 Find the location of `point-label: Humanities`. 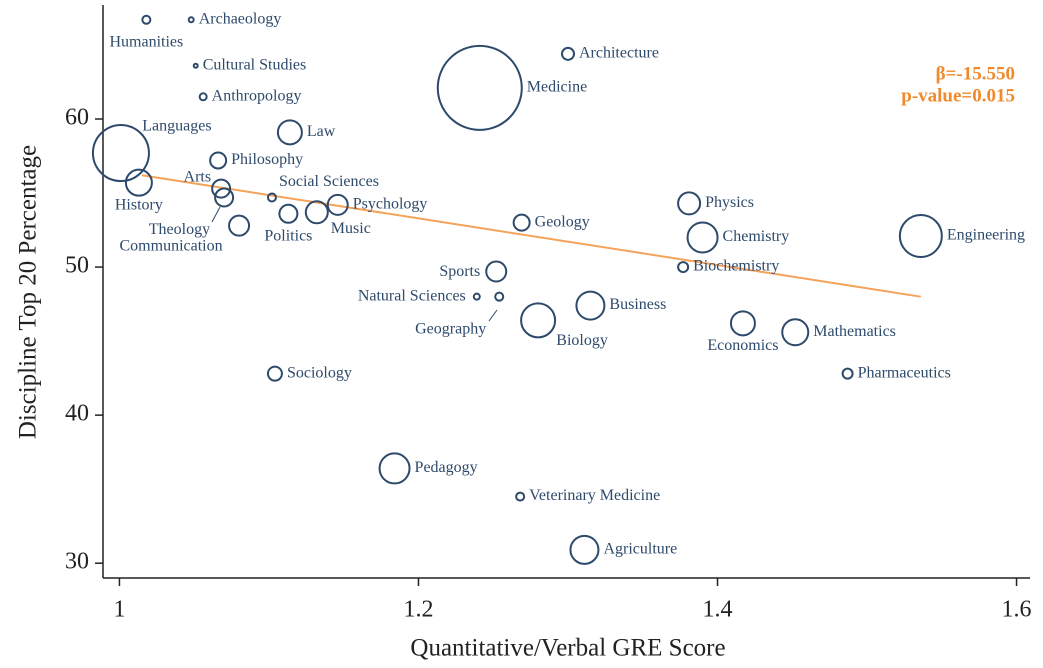

point-label: Humanities is located at coordinates (146, 41).